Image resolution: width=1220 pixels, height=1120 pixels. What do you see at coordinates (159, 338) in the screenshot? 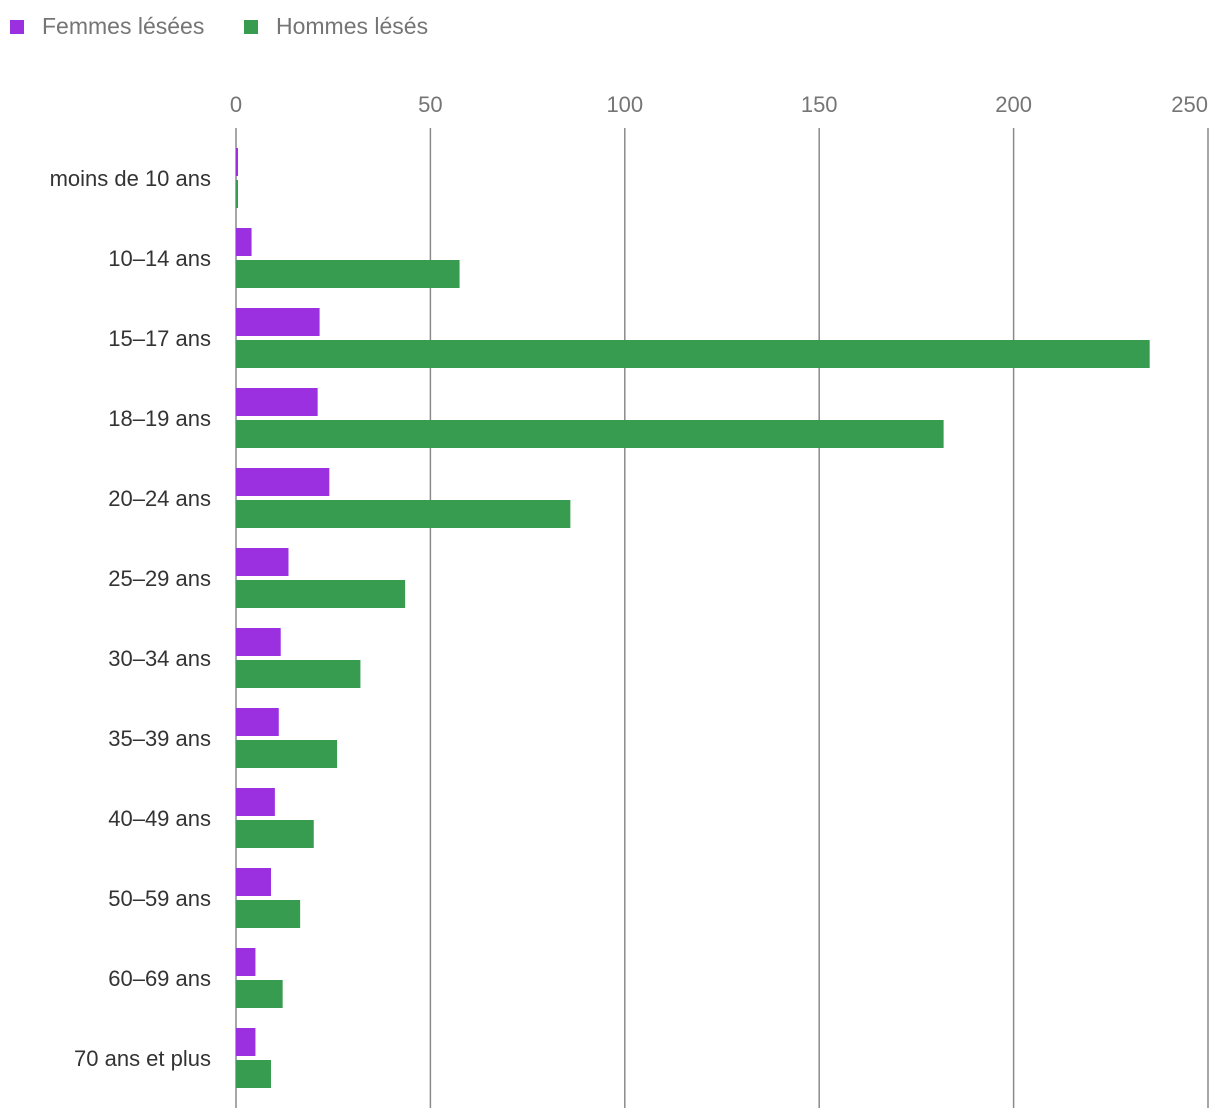
I see `category-label-3: 15–17 ans` at bounding box center [159, 338].